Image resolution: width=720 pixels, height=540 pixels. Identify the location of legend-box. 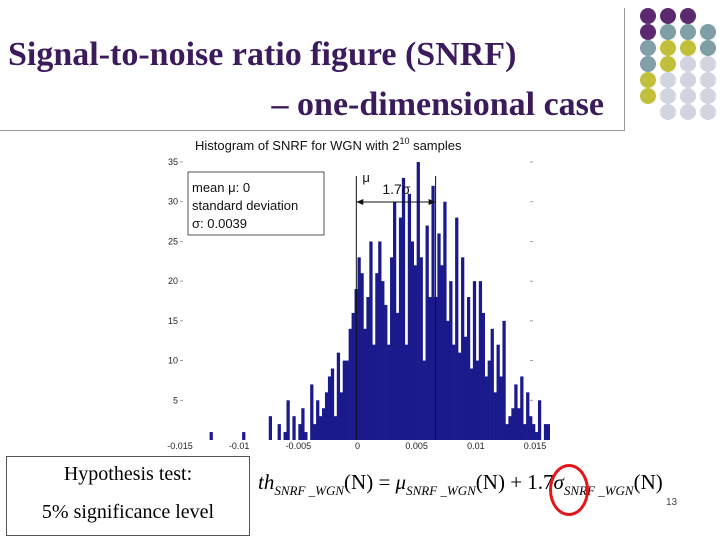
(256, 203).